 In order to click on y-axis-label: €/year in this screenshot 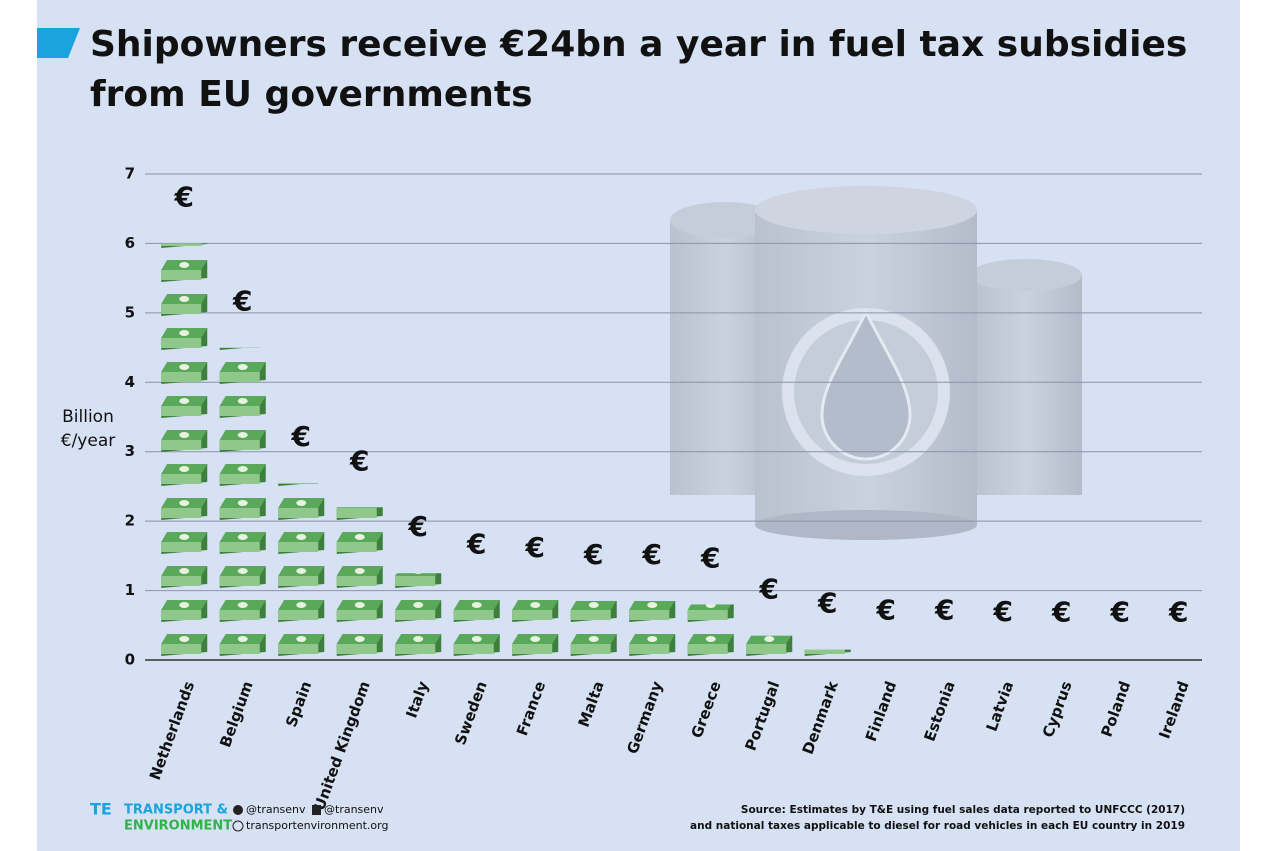, I will do `click(88, 441)`.